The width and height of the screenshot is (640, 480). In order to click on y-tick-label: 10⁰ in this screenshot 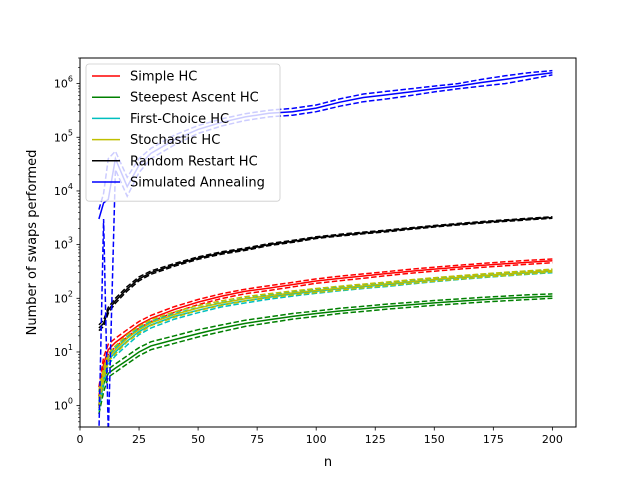, I will do `click(63, 405)`.